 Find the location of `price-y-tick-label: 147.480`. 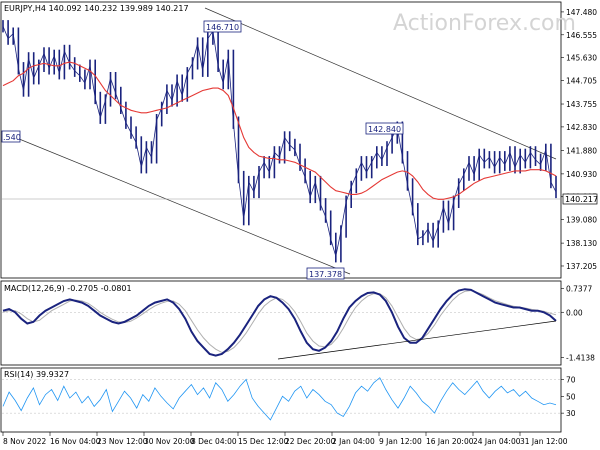

price-y-tick-label: 147.480 is located at coordinates (581, 12).